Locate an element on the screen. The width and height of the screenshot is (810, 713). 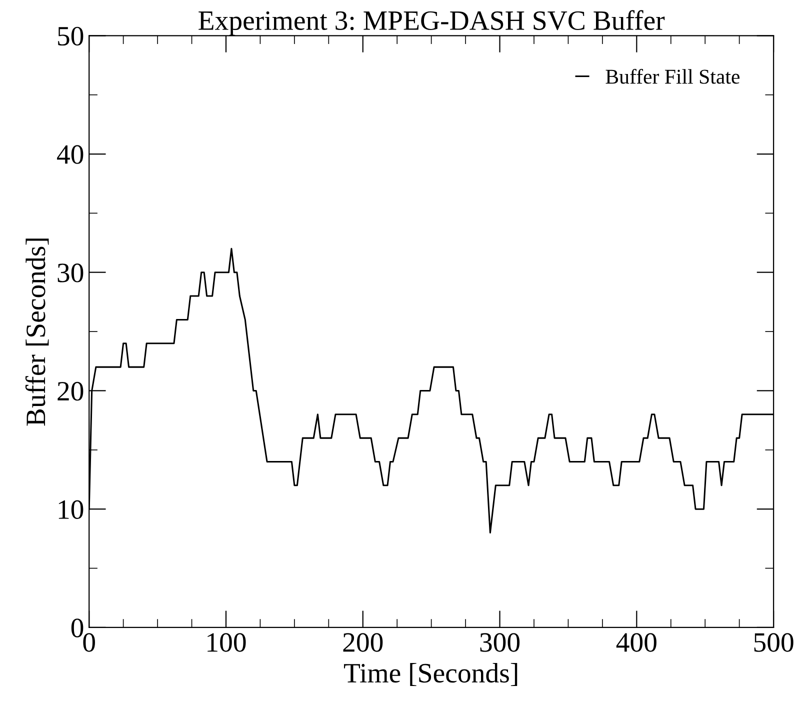
legend-label: Buffer Fill State is located at coordinates (673, 76).